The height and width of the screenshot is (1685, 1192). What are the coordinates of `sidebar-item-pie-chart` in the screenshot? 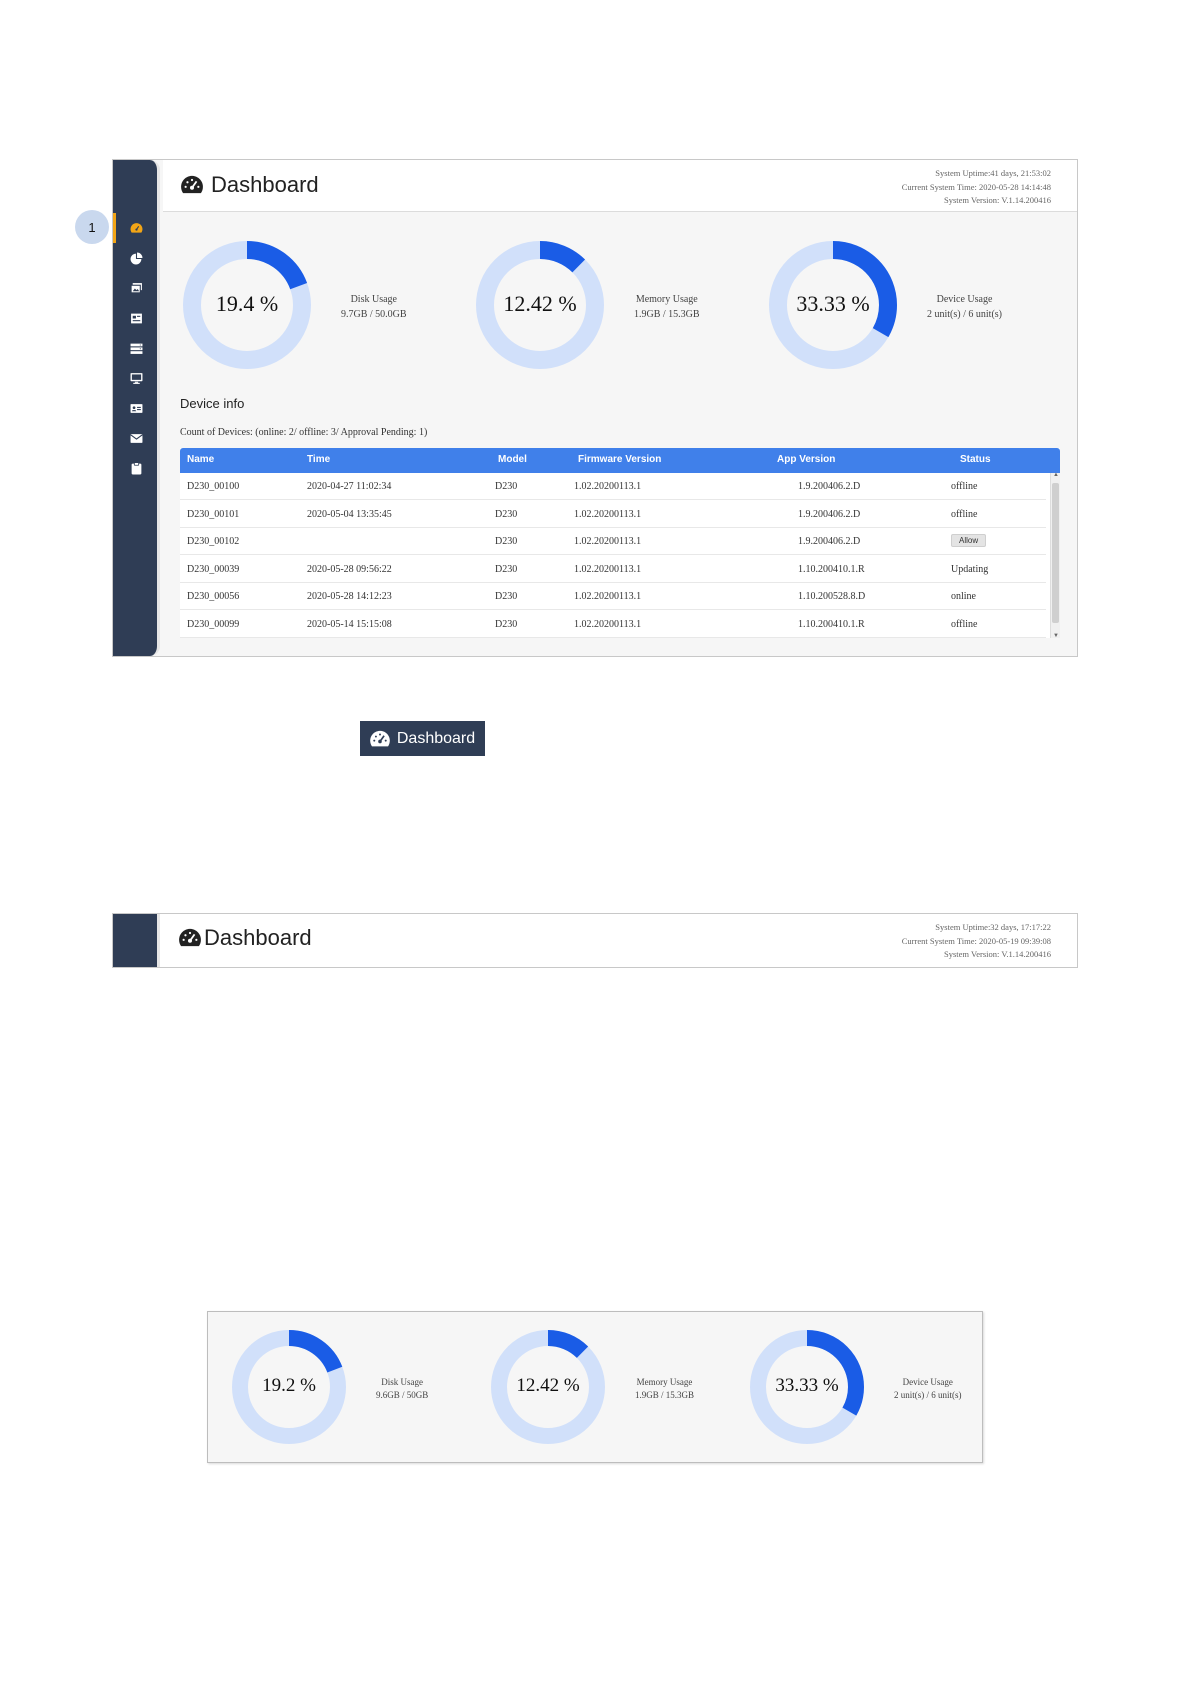 It's located at (136, 258).